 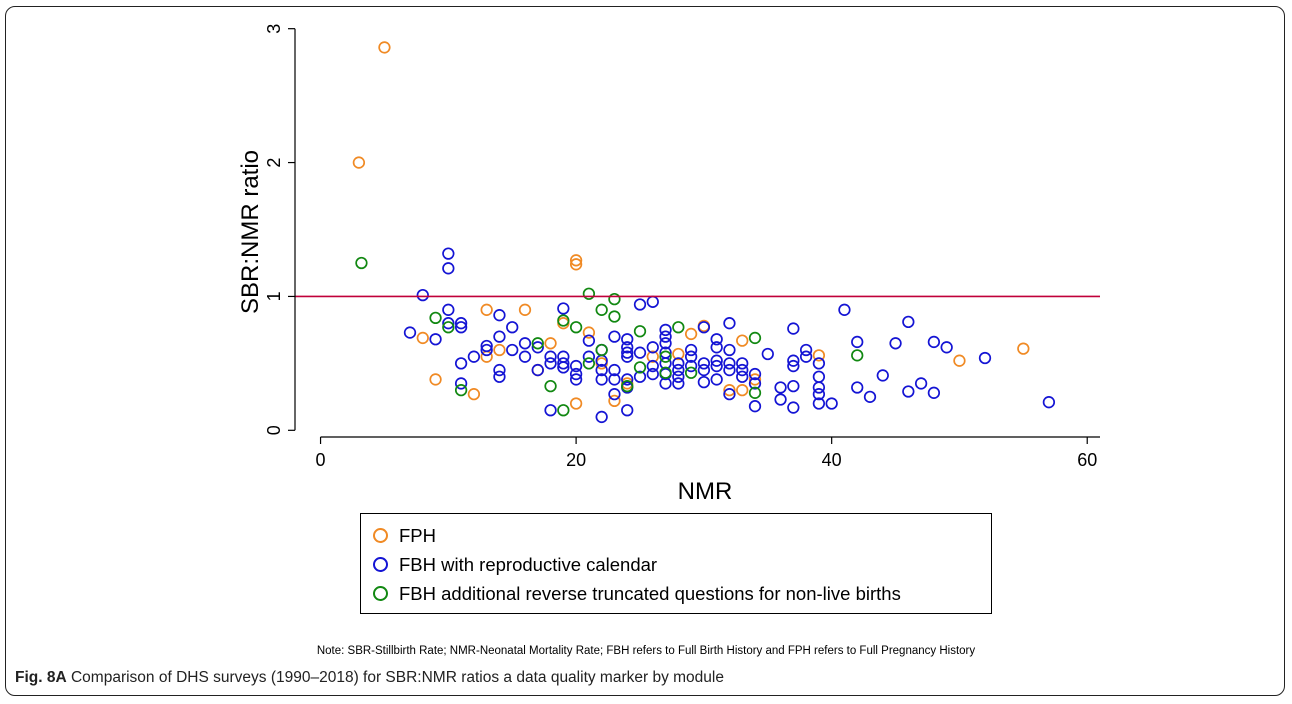 I want to click on y-tick-label: 1, so click(x=274, y=296).